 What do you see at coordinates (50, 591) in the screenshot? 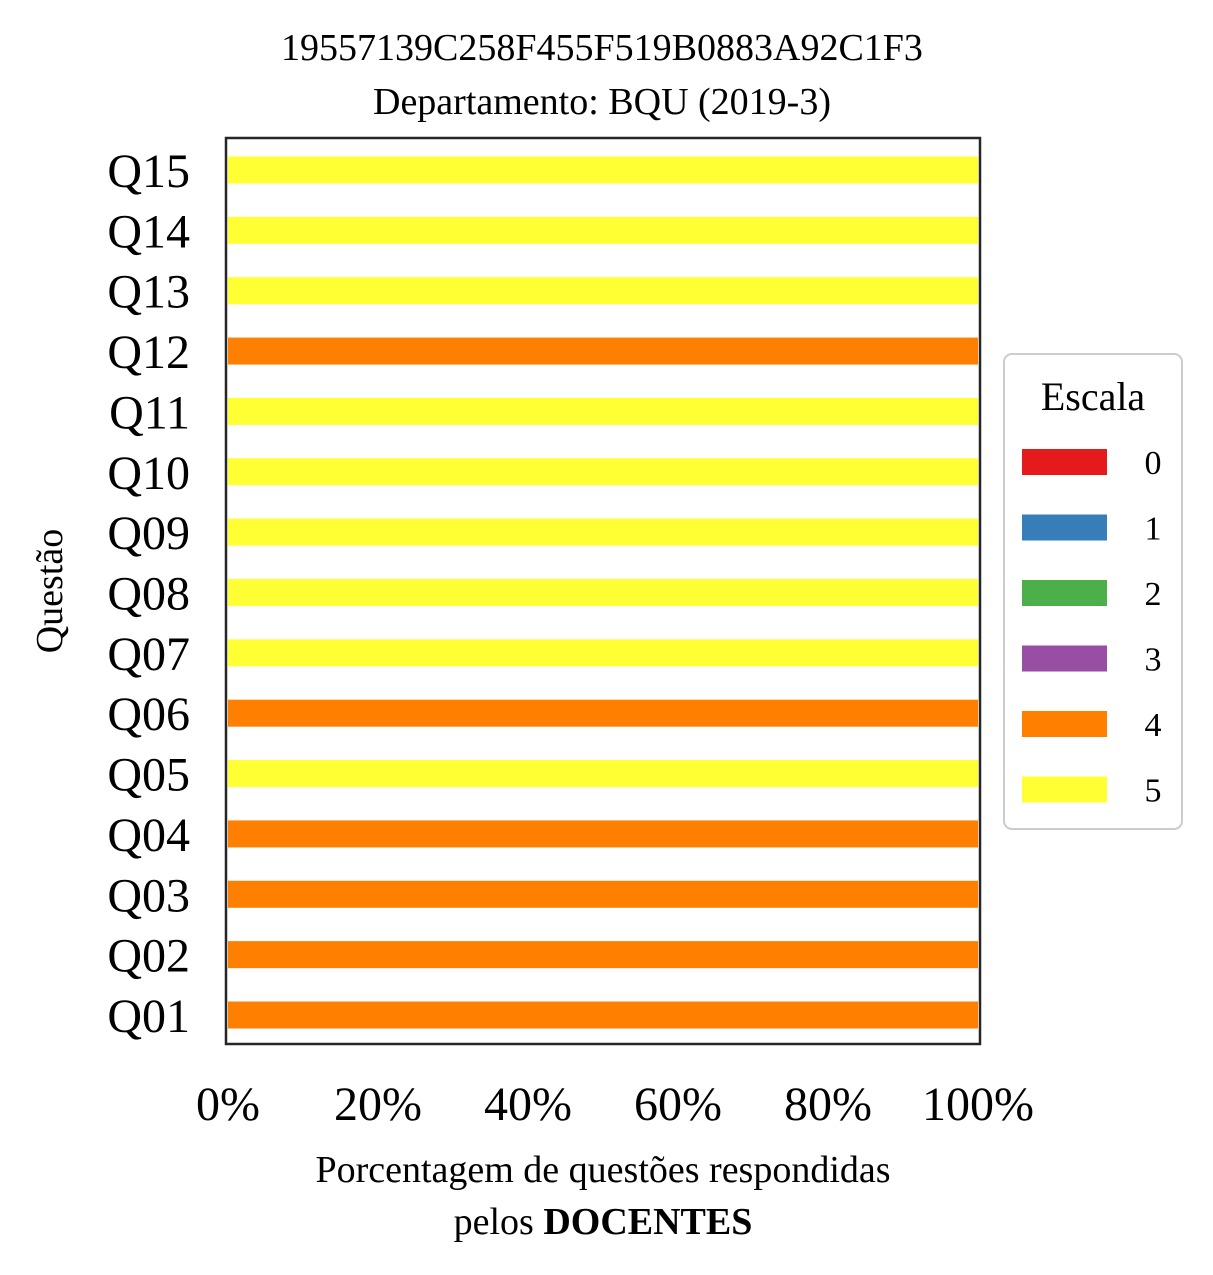
I see `y-axis-label: Questão` at bounding box center [50, 591].